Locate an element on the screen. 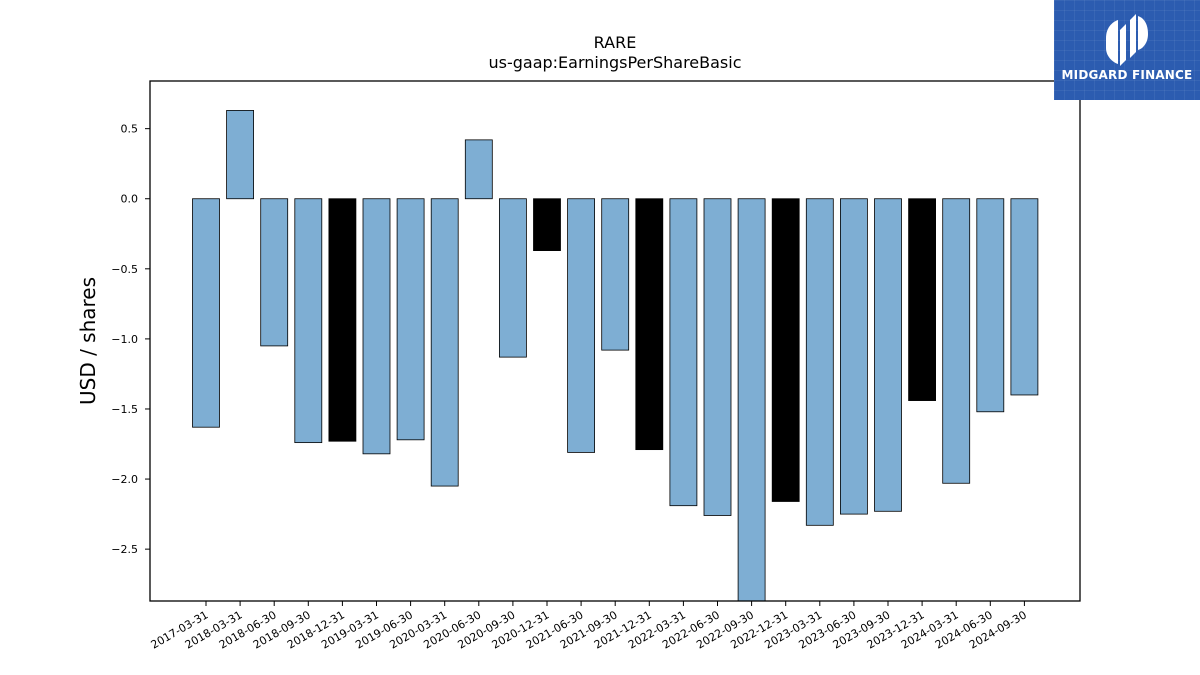 The height and width of the screenshot is (675, 1200). y-tick-label: −1.5 is located at coordinates (124, 409).